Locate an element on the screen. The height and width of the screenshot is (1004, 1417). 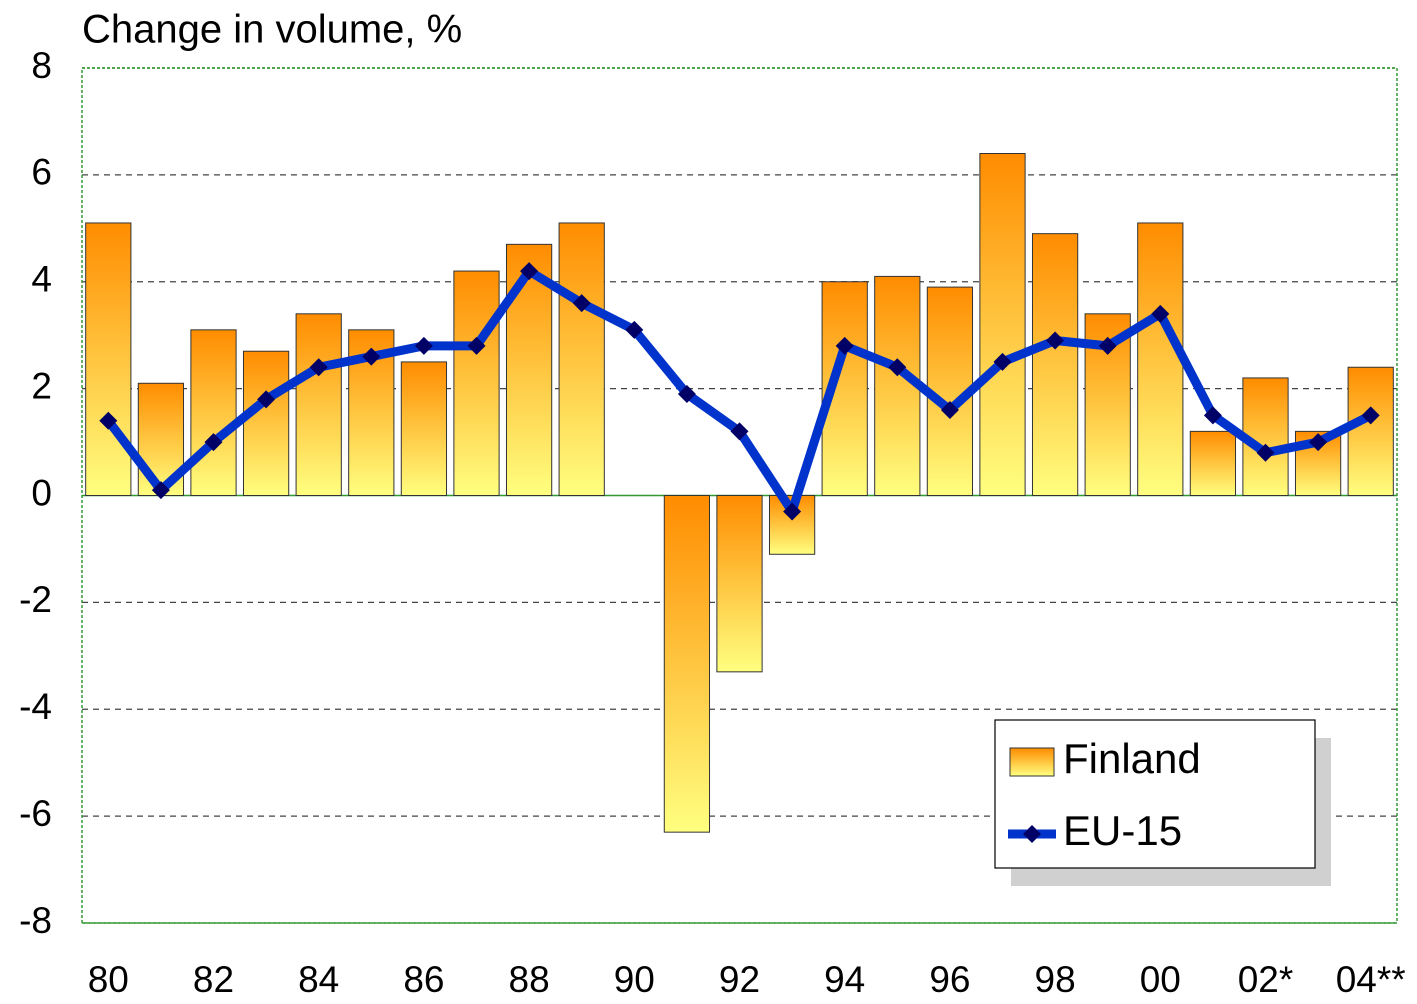
y-tick-label: 0 is located at coordinates (41, 492).